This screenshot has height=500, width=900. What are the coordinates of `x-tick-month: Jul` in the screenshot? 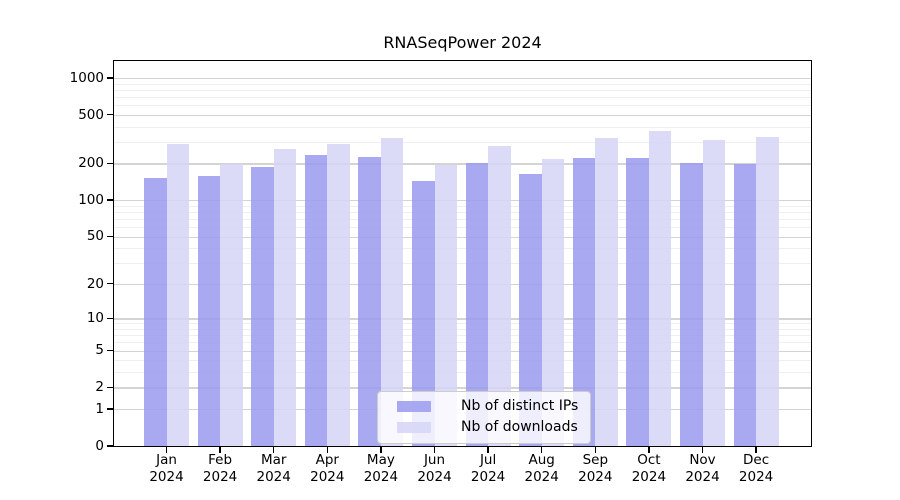 It's located at (488, 460).